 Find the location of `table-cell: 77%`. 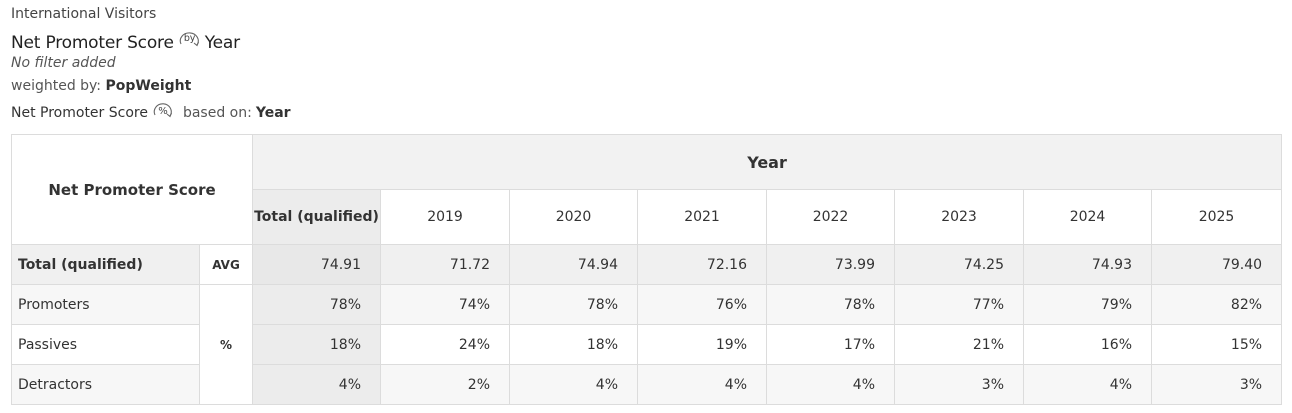

table-cell: 77% is located at coordinates (959, 304).